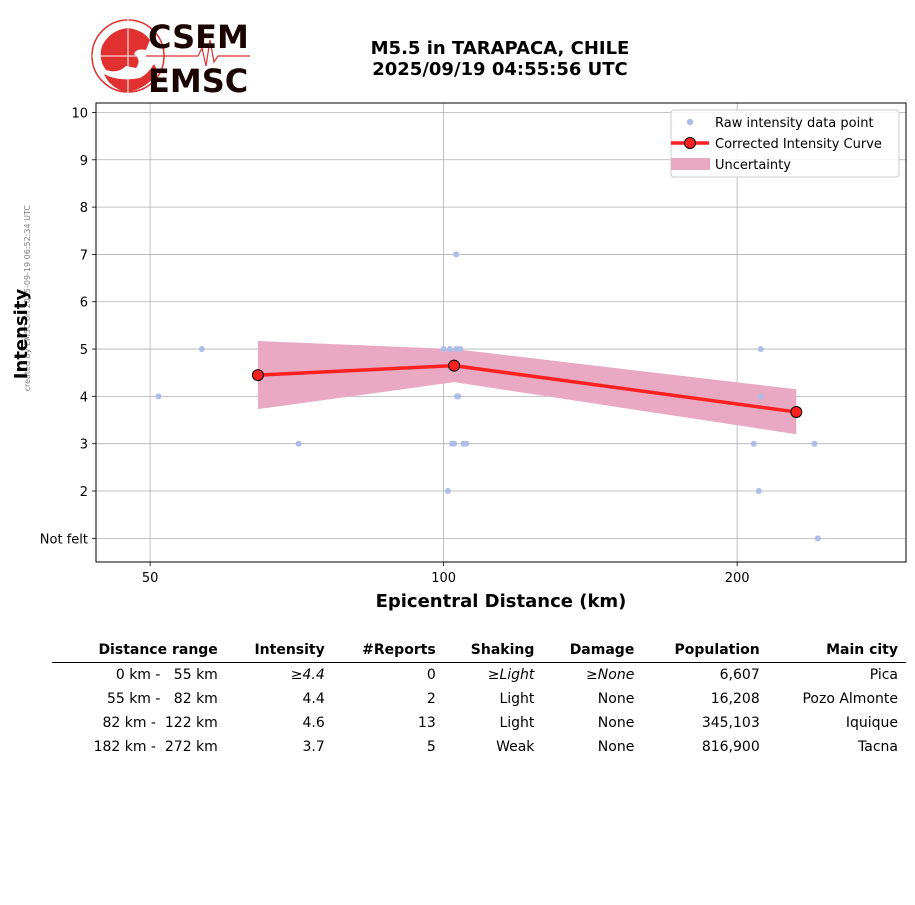 Image resolution: width=915 pixels, height=905 pixels. I want to click on y-tick-label: 10, so click(79, 113).